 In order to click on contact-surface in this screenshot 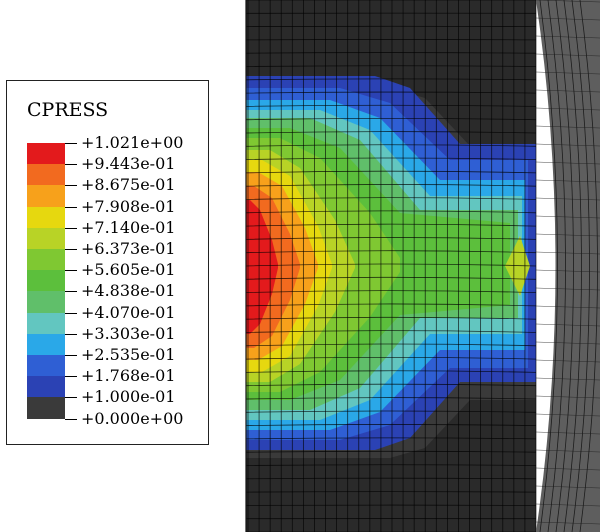, I will do `click(568, 266)`.